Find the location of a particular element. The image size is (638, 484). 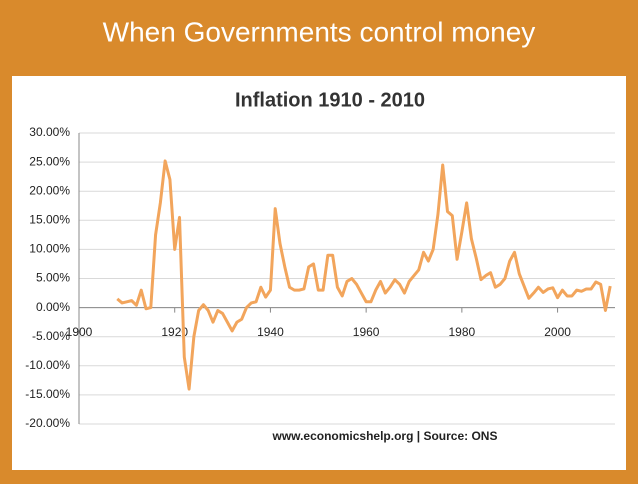

y-tick-label: 25.00% is located at coordinates (49, 161).